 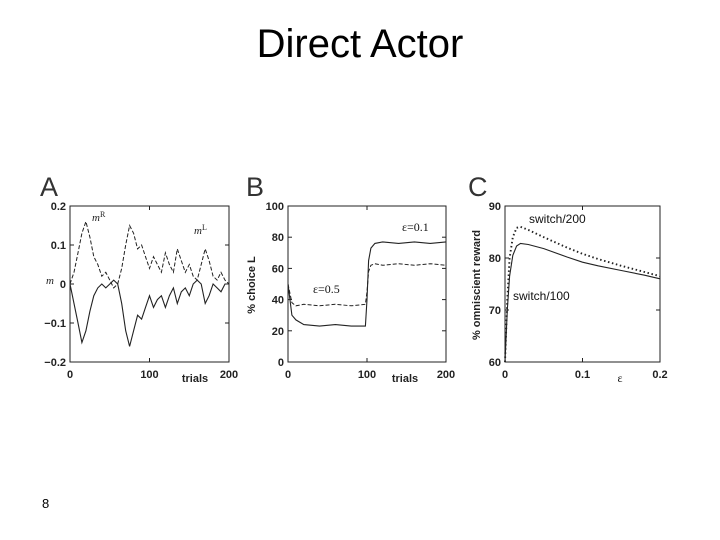 I want to click on y-tick-label: 70, so click(x=495, y=311).